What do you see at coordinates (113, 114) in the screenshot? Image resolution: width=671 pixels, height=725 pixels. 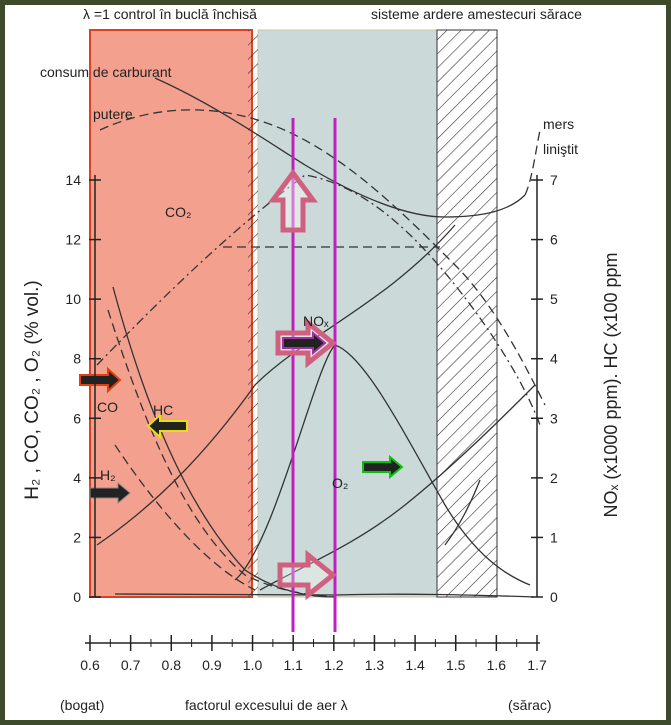 I see `label: putere` at bounding box center [113, 114].